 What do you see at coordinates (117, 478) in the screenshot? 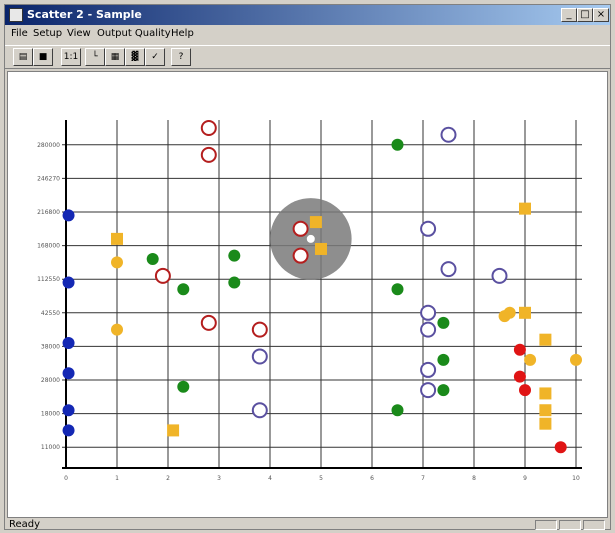
I see `x-tick-label: 1` at bounding box center [117, 478].